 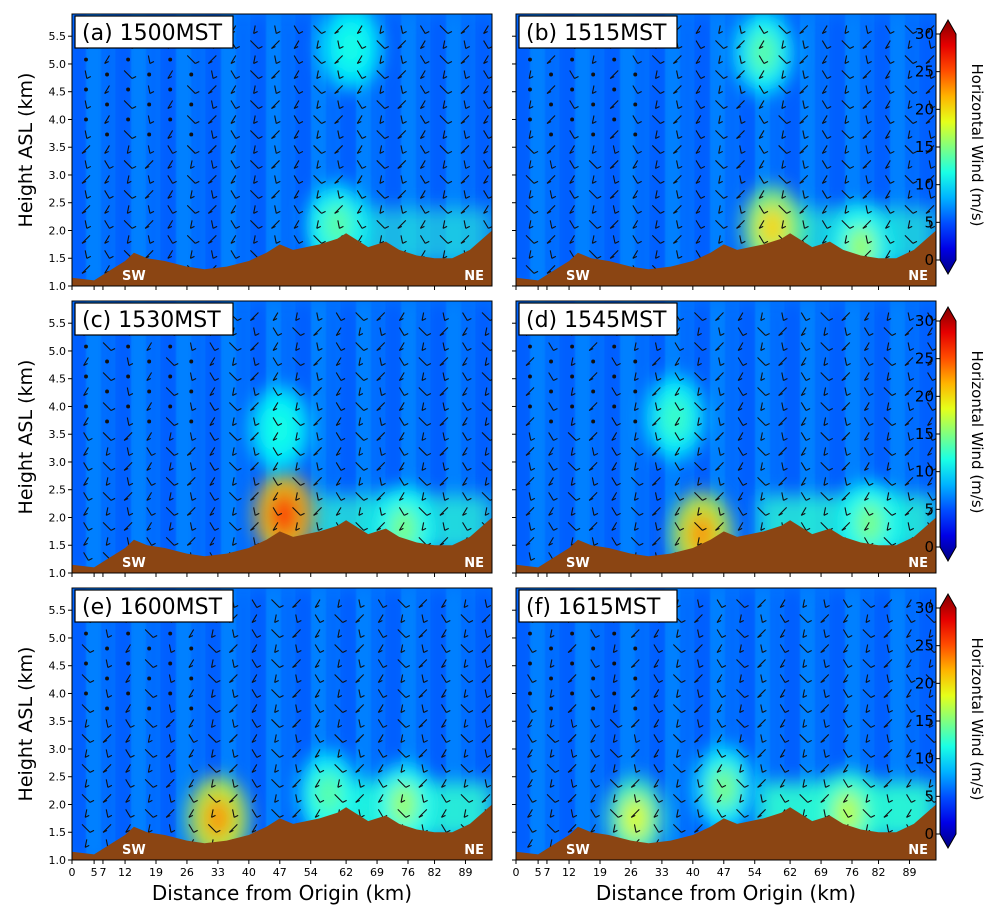 What do you see at coordinates (924, 109) in the screenshot?
I see `colorbar-tick-label: 20` at bounding box center [924, 109].